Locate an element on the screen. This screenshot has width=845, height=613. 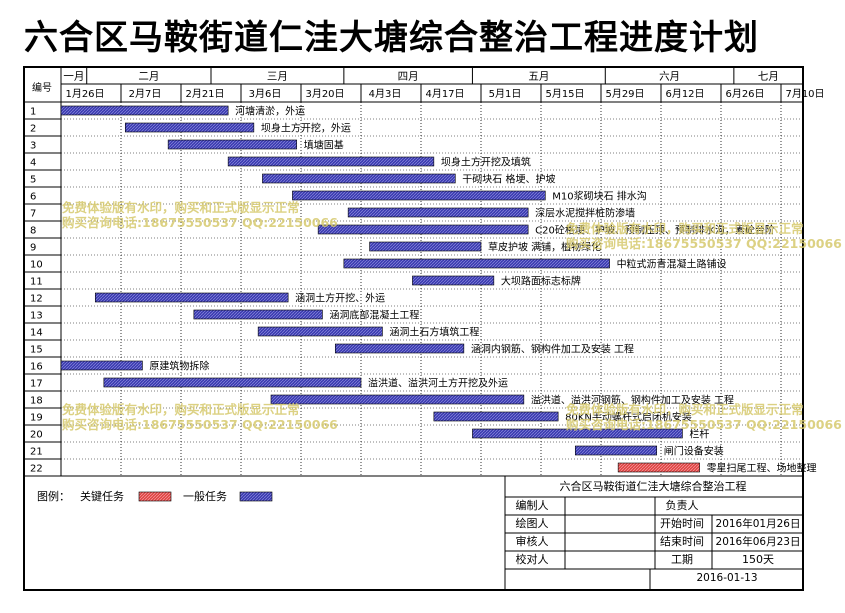
header-label: 编号 is located at coordinates (42, 87).